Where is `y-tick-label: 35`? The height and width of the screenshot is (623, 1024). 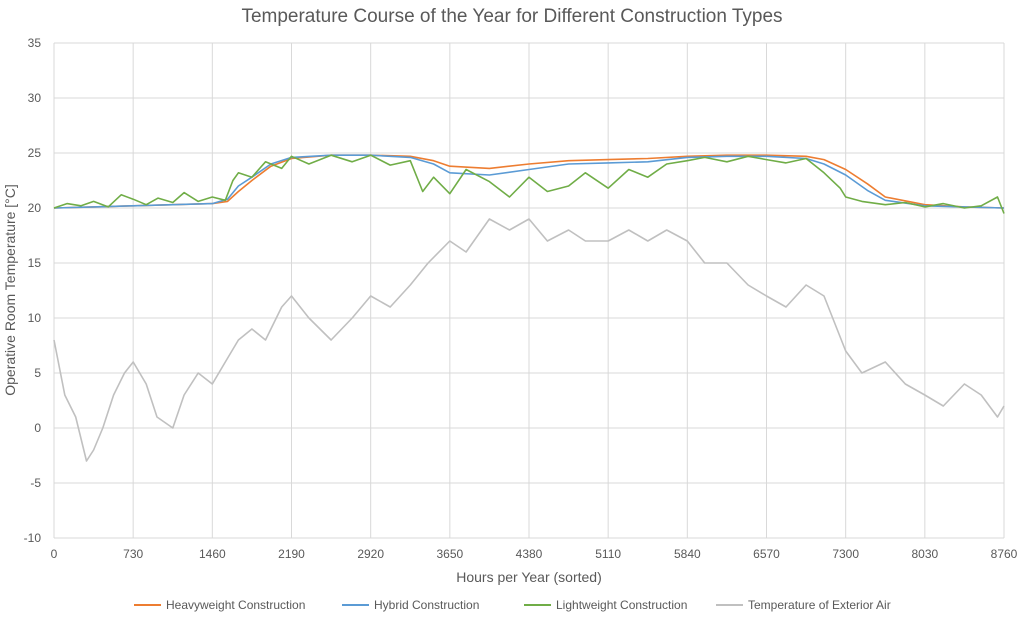 y-tick-label: 35 is located at coordinates (35, 43).